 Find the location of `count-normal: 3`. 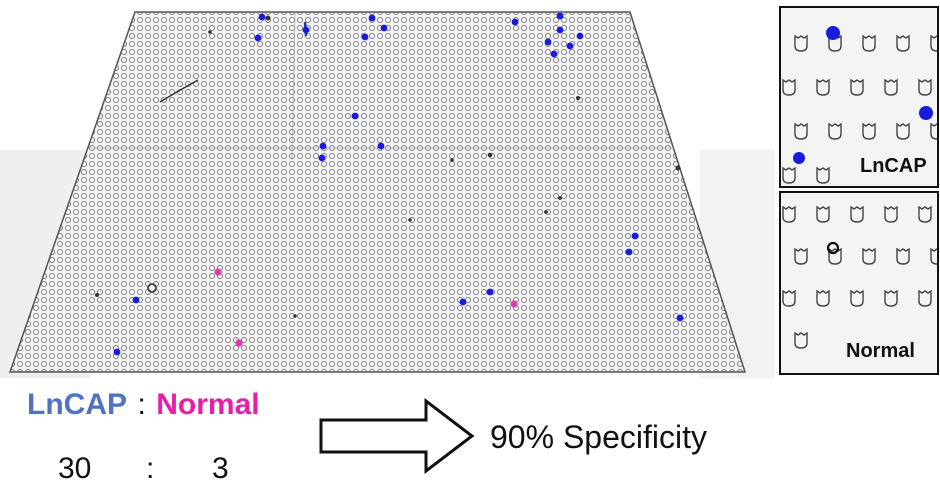

count-normal: 3 is located at coordinates (220, 468).